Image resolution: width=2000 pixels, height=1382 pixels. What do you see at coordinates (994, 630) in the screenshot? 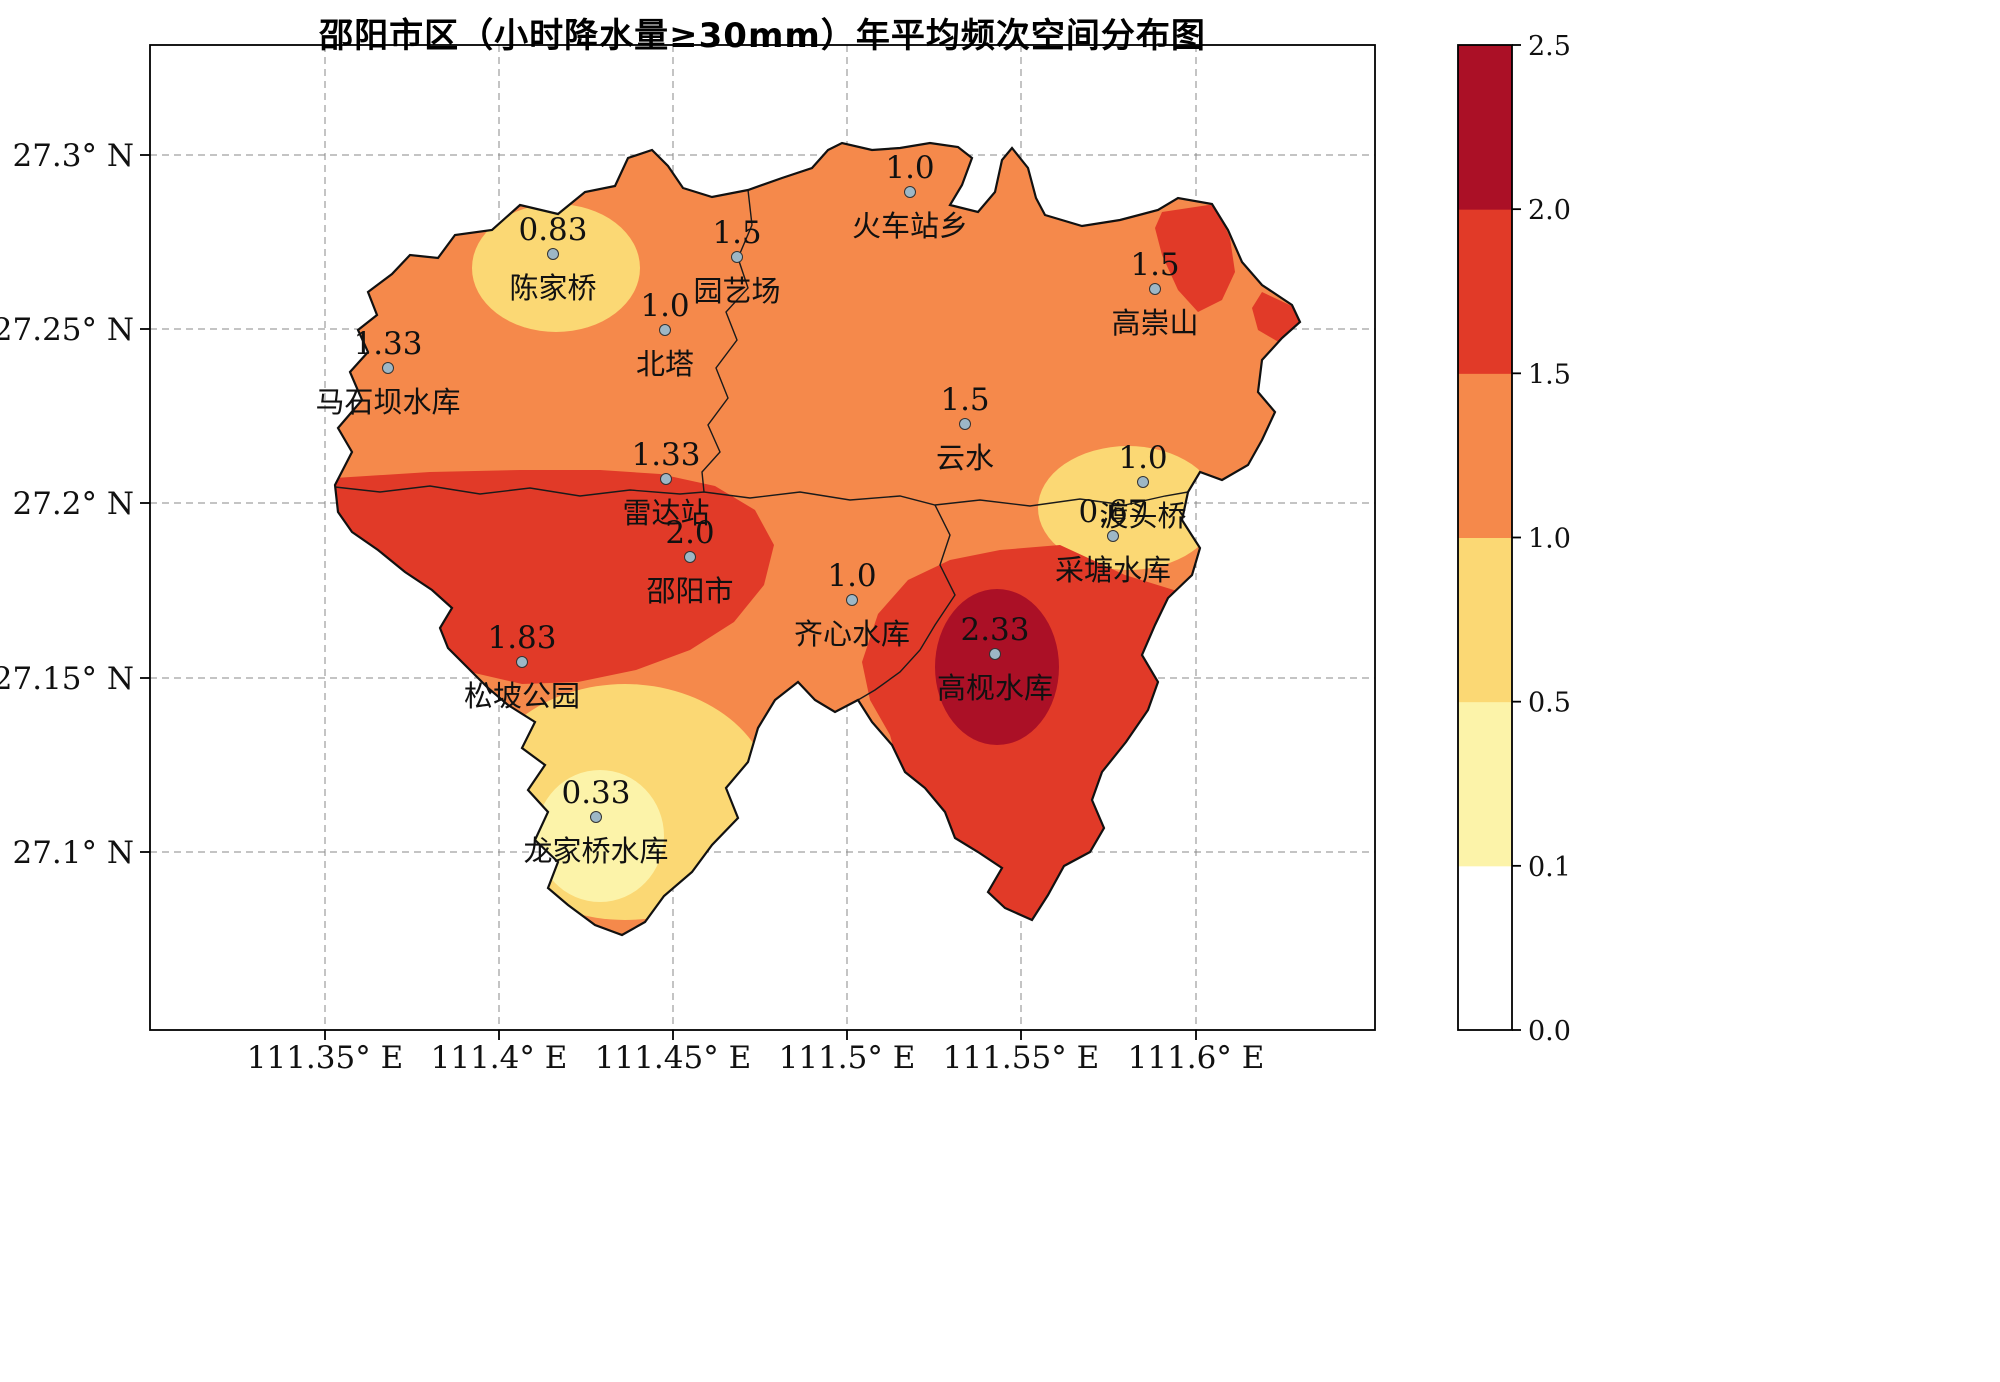
I see `station-value-label: 2.33` at bounding box center [994, 630].